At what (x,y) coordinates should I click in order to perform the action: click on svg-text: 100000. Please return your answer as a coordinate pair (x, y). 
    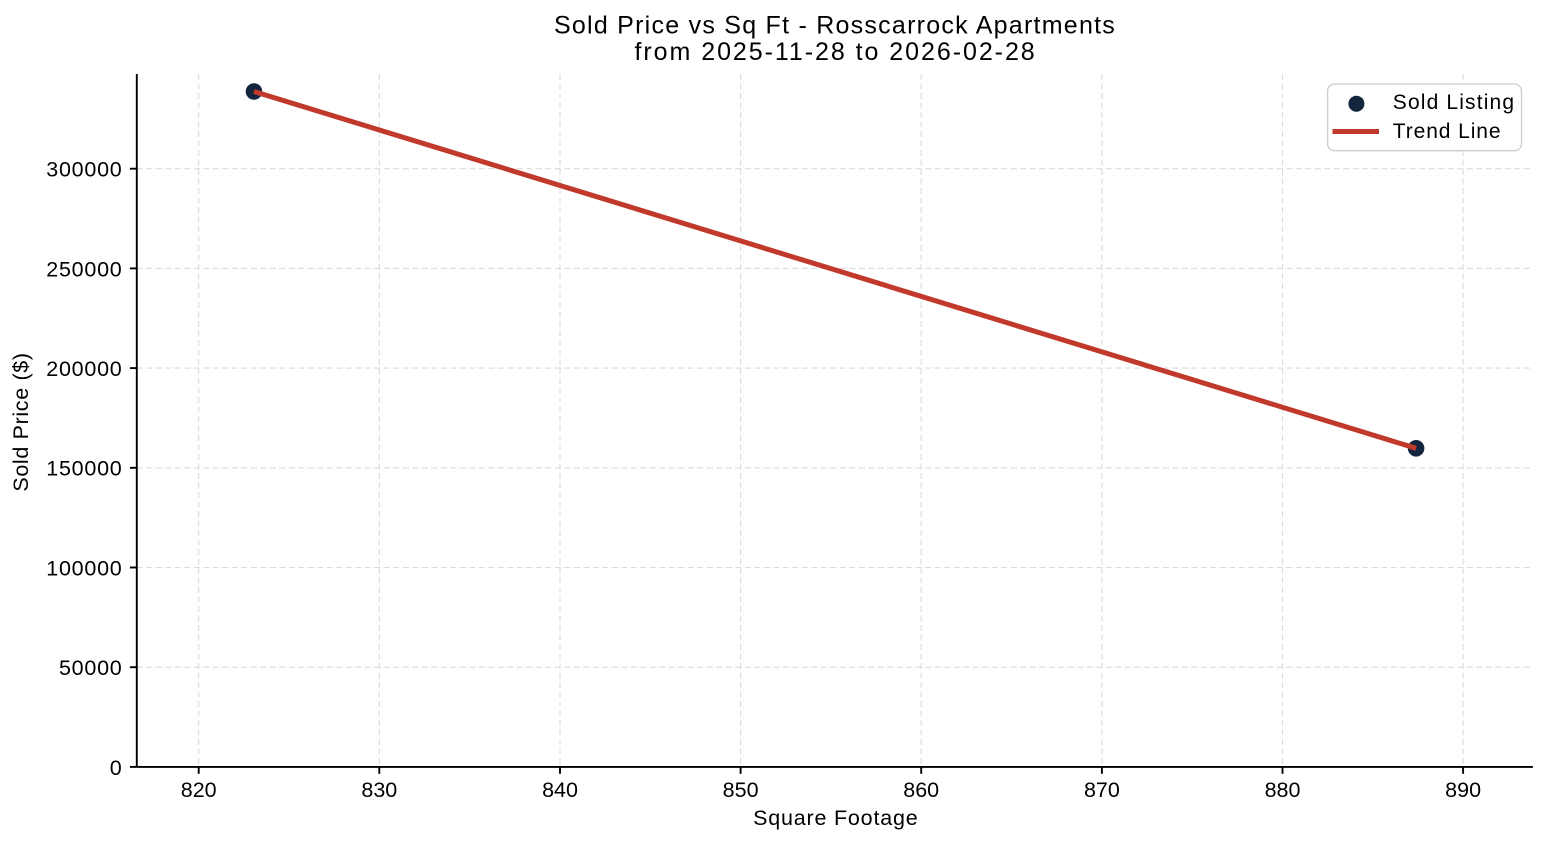
    Looking at the image, I should click on (84, 568).